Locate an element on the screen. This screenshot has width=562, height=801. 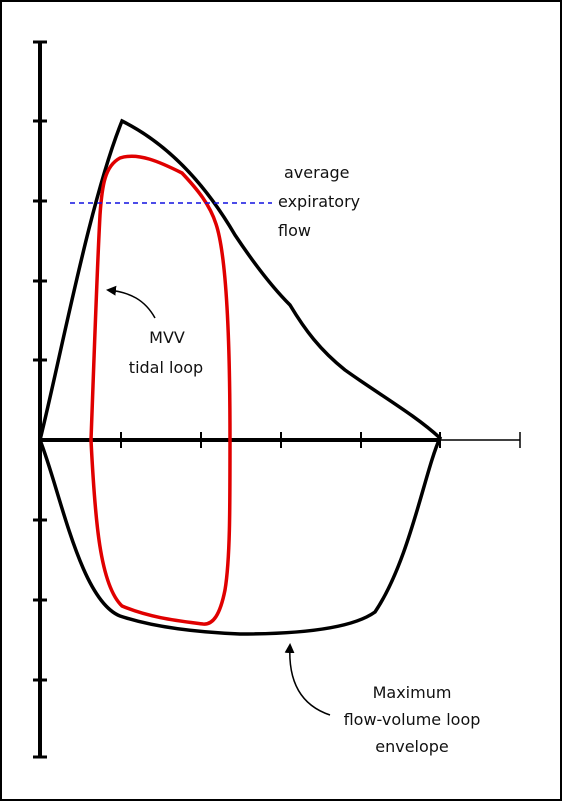
annotation-line: flow-volume loop is located at coordinates (412, 719).